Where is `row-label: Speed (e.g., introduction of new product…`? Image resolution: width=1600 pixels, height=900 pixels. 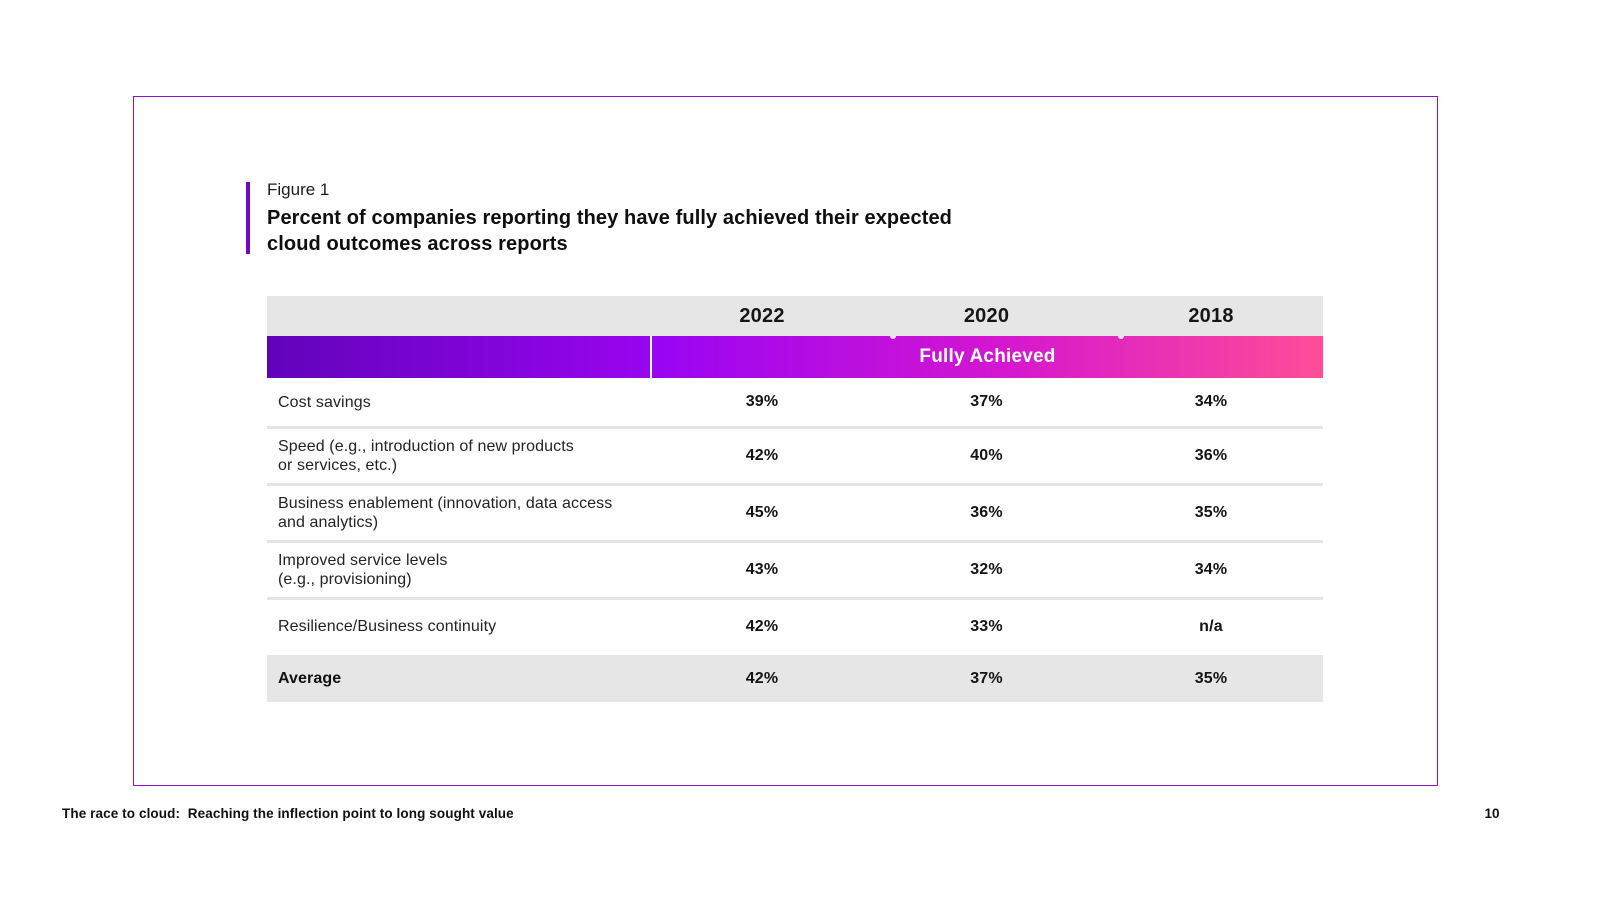 row-label: Speed (e.g., introduction of new product… is located at coordinates (426, 456).